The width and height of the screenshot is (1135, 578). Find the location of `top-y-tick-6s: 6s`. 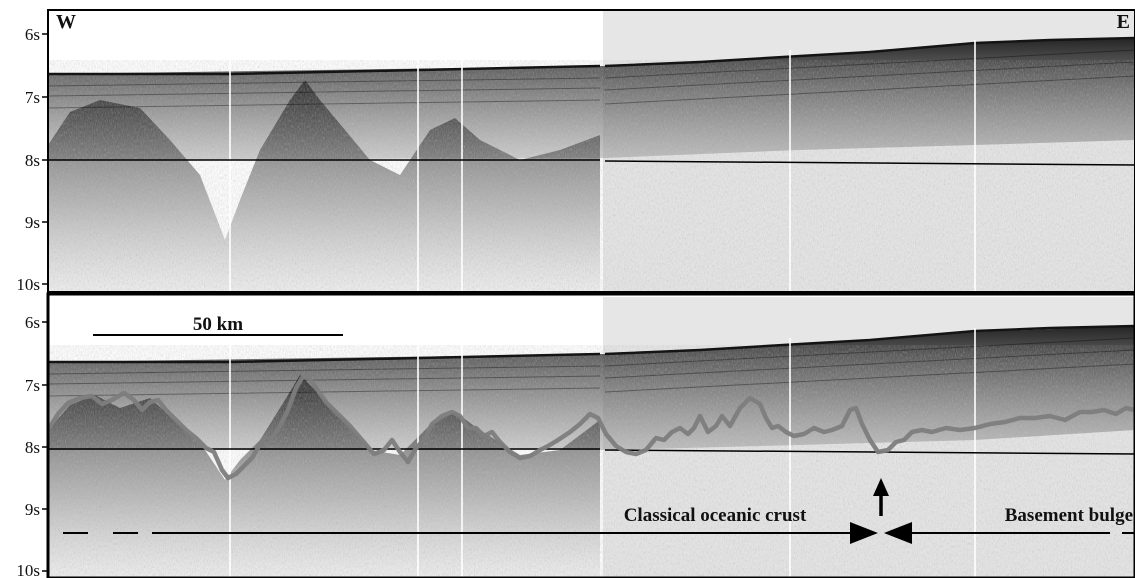

top-y-tick-6s: 6s is located at coordinates (32, 34).